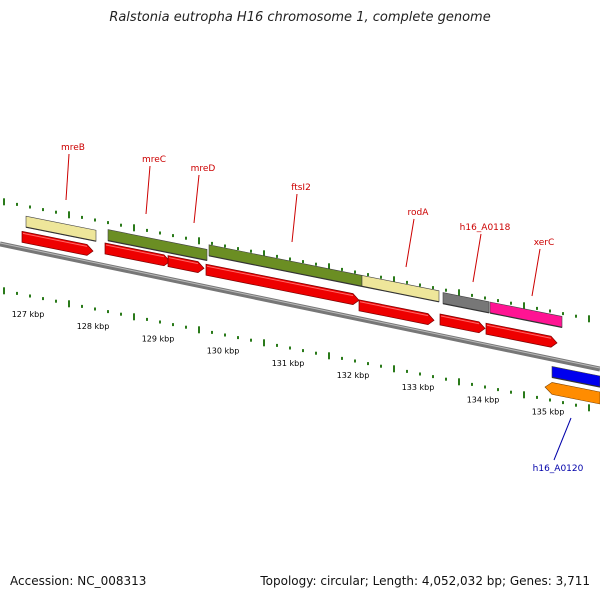 The image size is (600, 600). I want to click on feature-edge-mreC, so click(157, 250).